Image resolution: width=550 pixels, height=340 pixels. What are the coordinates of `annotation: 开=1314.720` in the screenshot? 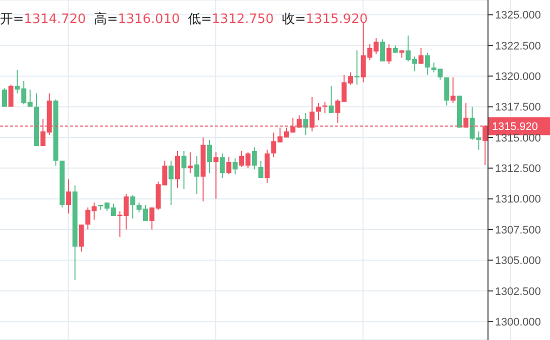 It's located at (43, 19).